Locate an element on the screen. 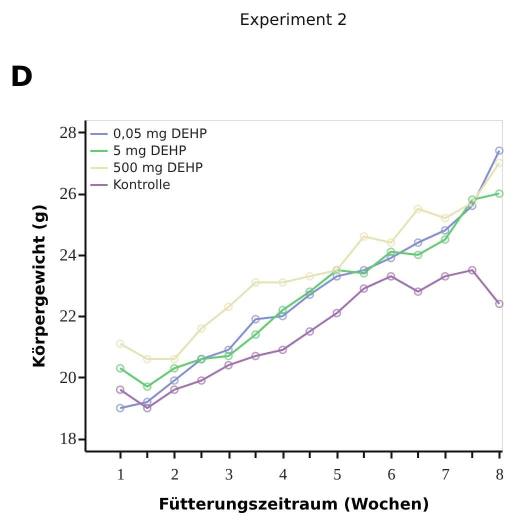 This screenshot has height=520, width=514. x-tick-label: 5 is located at coordinates (337, 475).